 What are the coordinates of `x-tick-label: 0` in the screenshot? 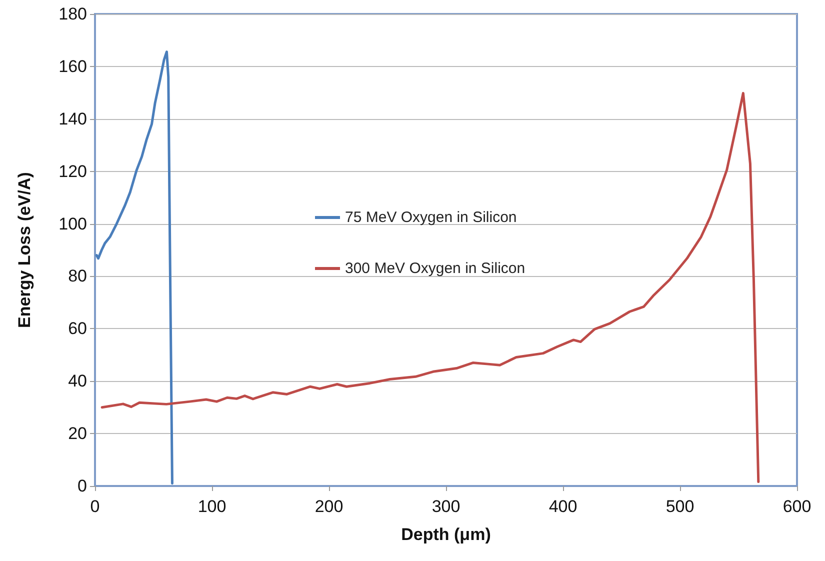 It's located at (95, 506).